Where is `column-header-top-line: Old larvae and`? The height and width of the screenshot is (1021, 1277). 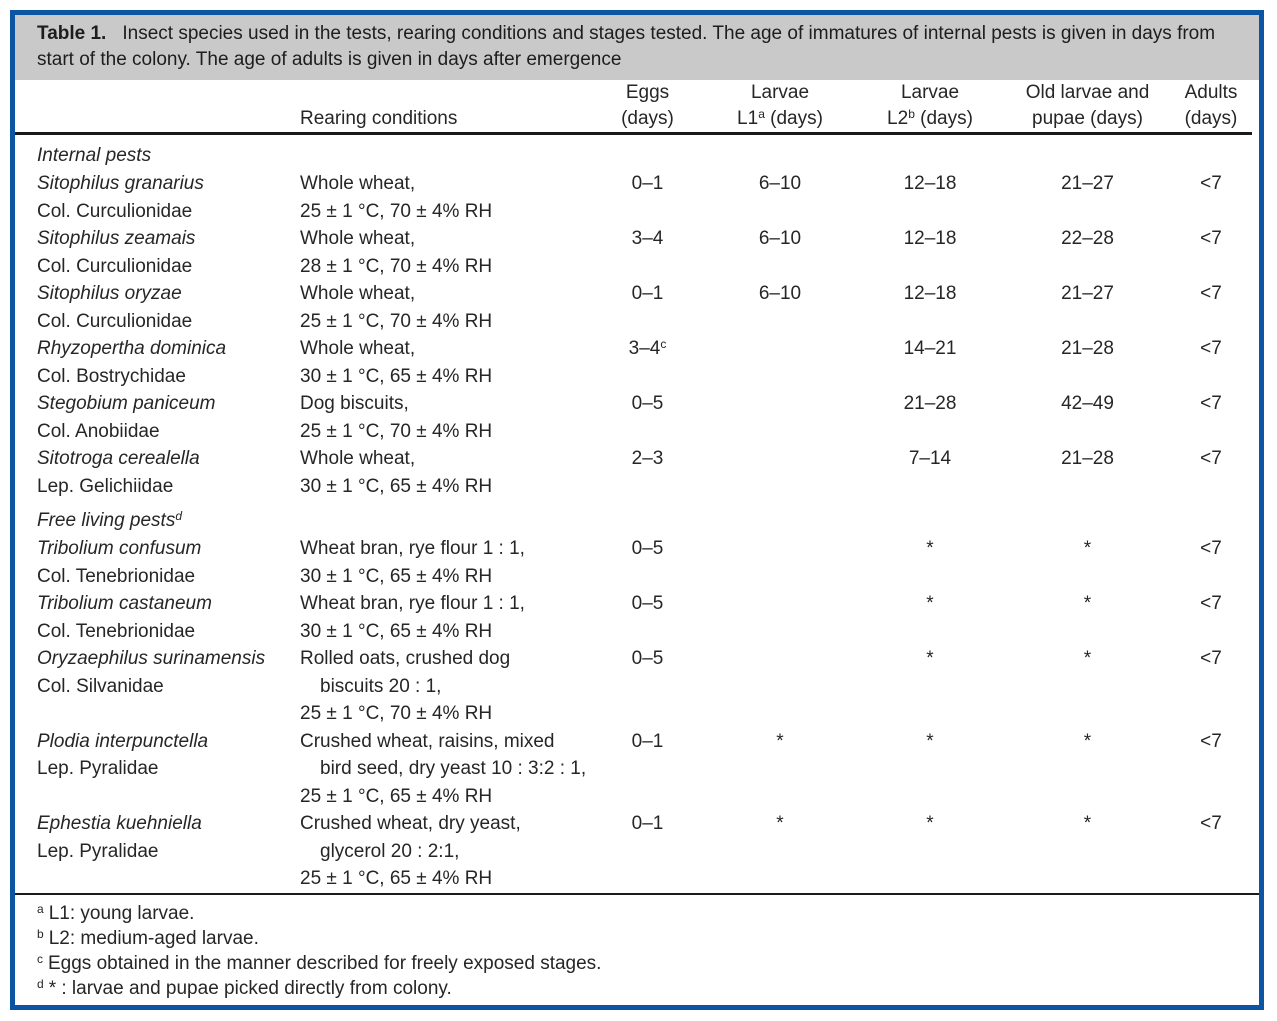 column-header-top-line: Old larvae and is located at coordinates (1087, 92).